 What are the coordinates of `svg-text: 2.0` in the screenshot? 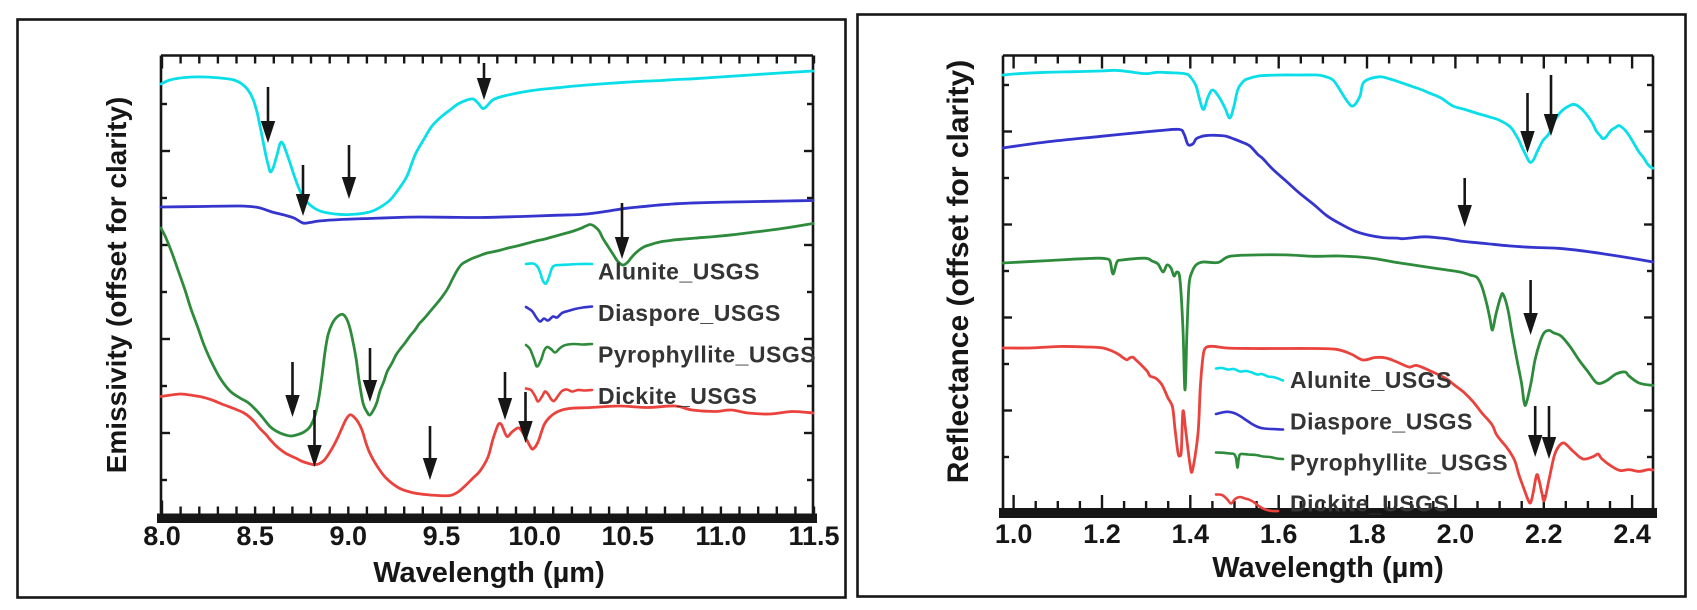 It's located at (1456, 534).